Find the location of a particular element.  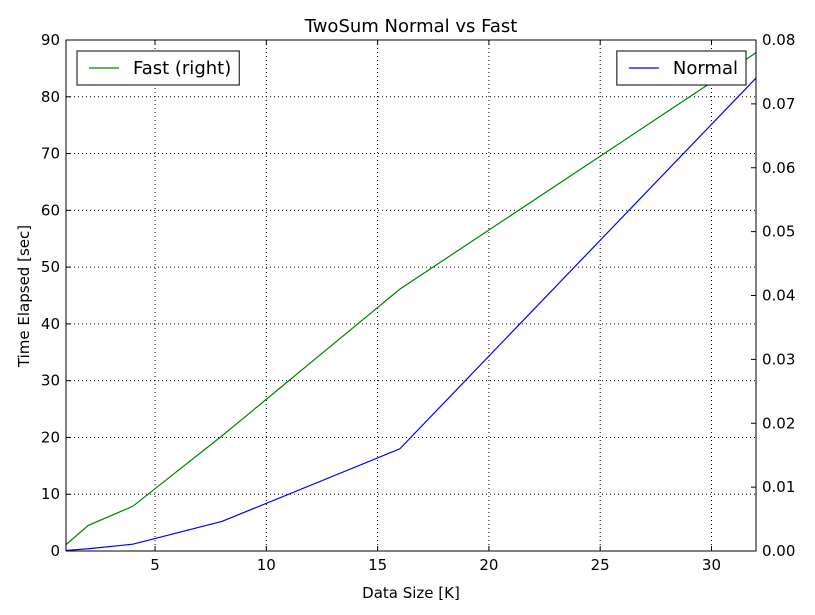

x-tick-label: 15 is located at coordinates (377, 565).